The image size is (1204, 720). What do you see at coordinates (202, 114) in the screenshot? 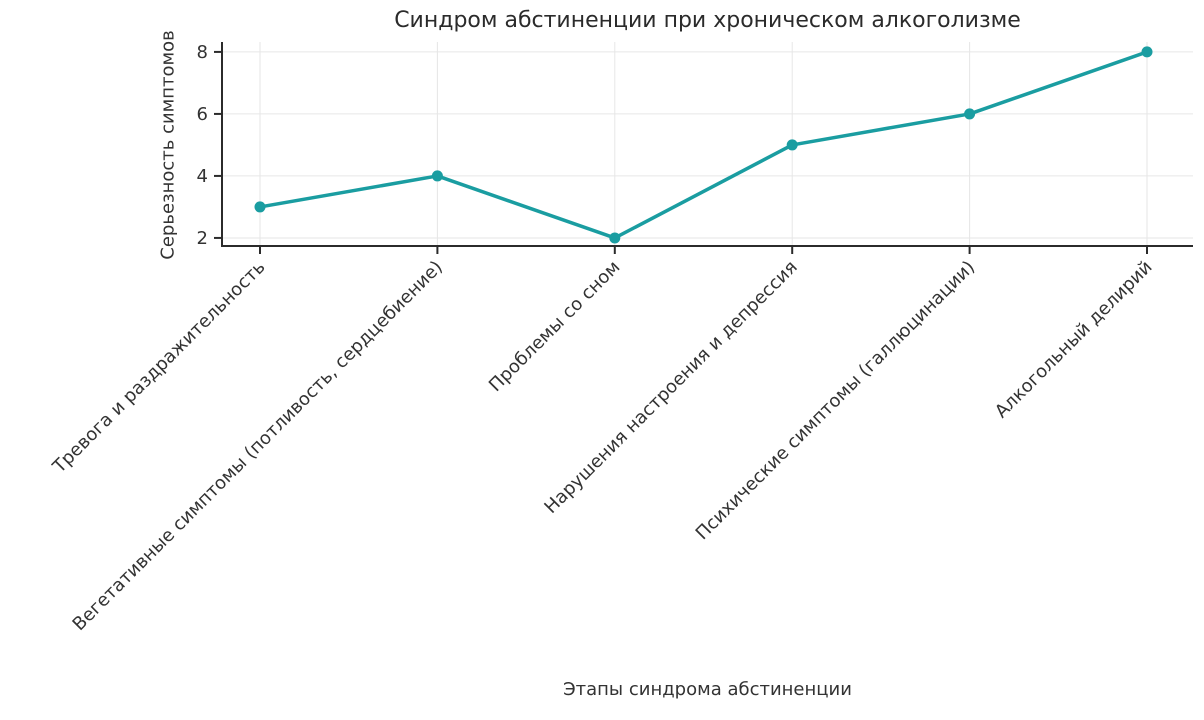
I see `y-tick-label: 6` at bounding box center [202, 114].